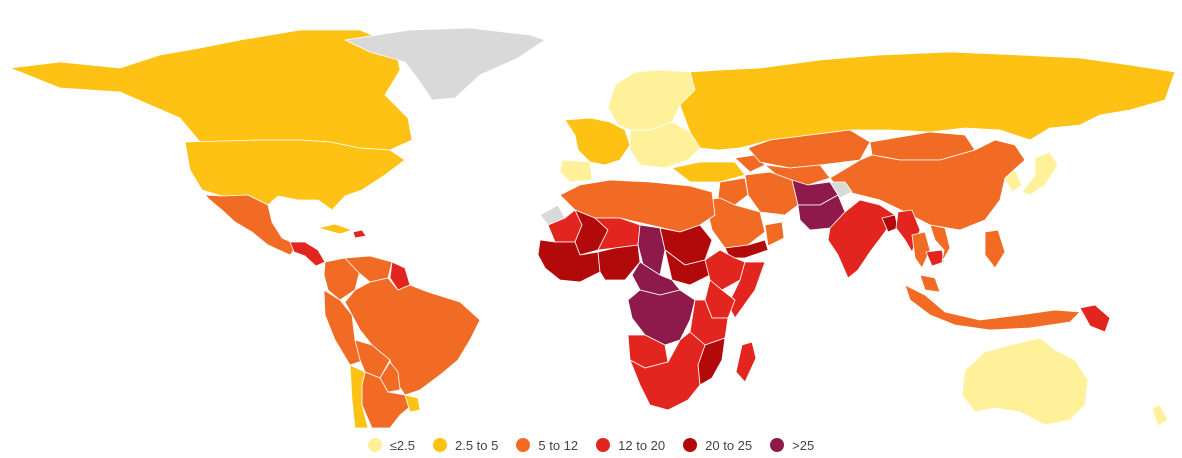  What do you see at coordinates (774, 234) in the screenshot?
I see `region-oman` at bounding box center [774, 234].